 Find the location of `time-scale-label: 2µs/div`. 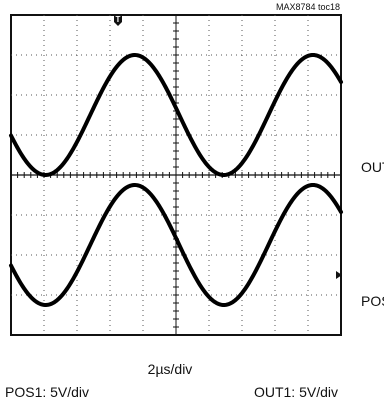

time-scale-label: 2µs/div is located at coordinates (170, 369).